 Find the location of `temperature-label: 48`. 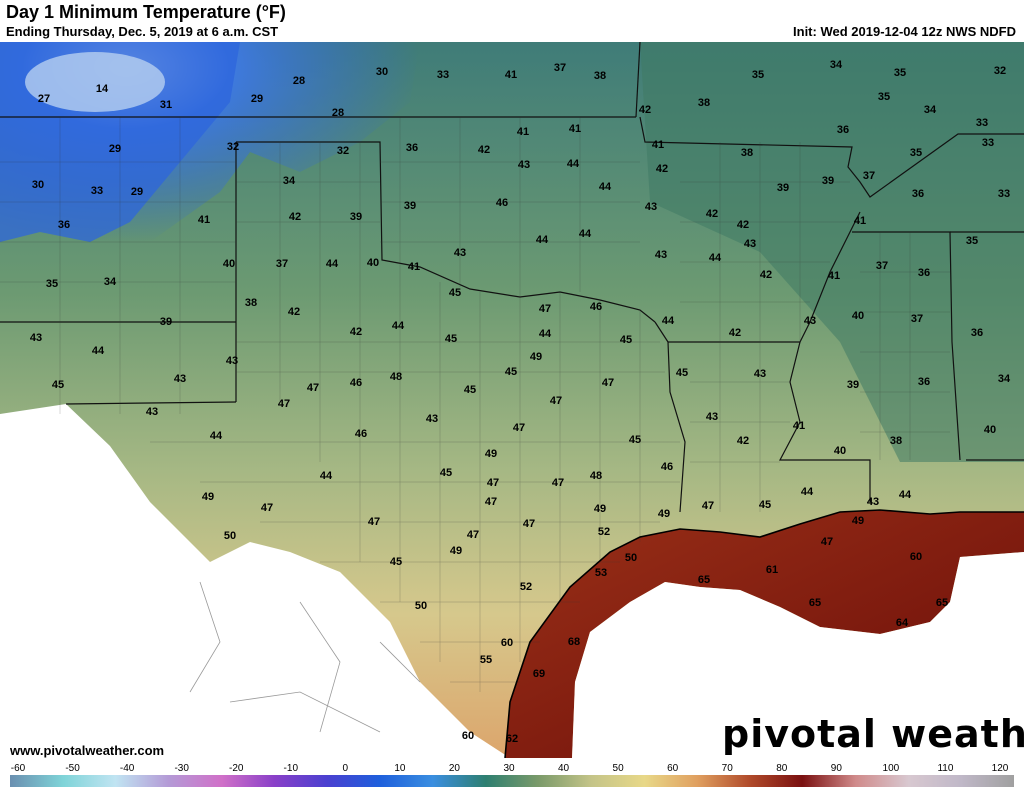

temperature-label: 48 is located at coordinates (396, 377).